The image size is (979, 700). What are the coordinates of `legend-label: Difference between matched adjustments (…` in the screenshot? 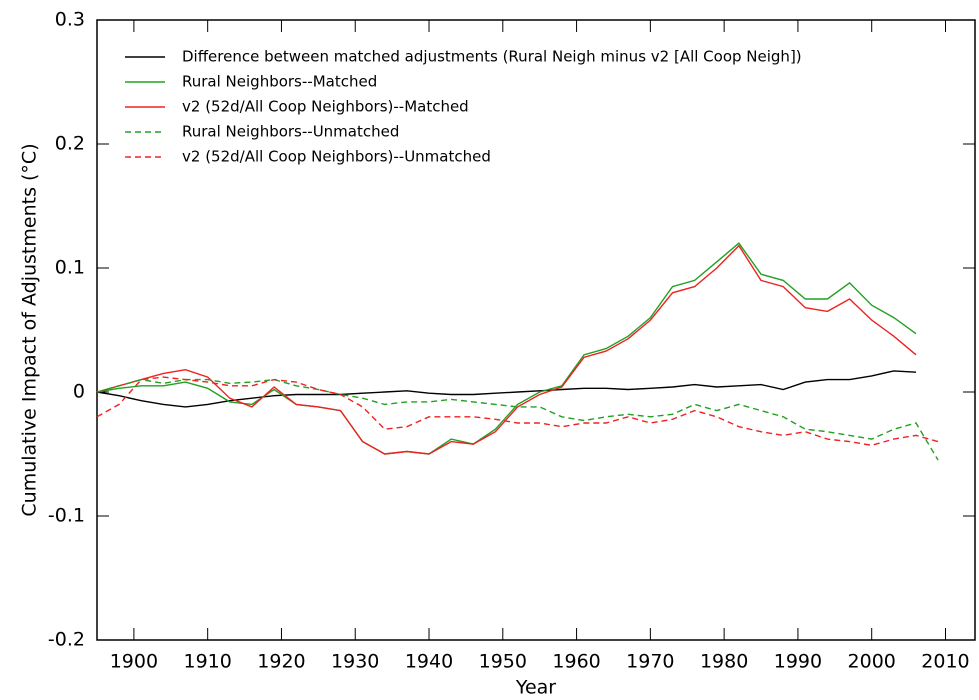 It's located at (492, 57).